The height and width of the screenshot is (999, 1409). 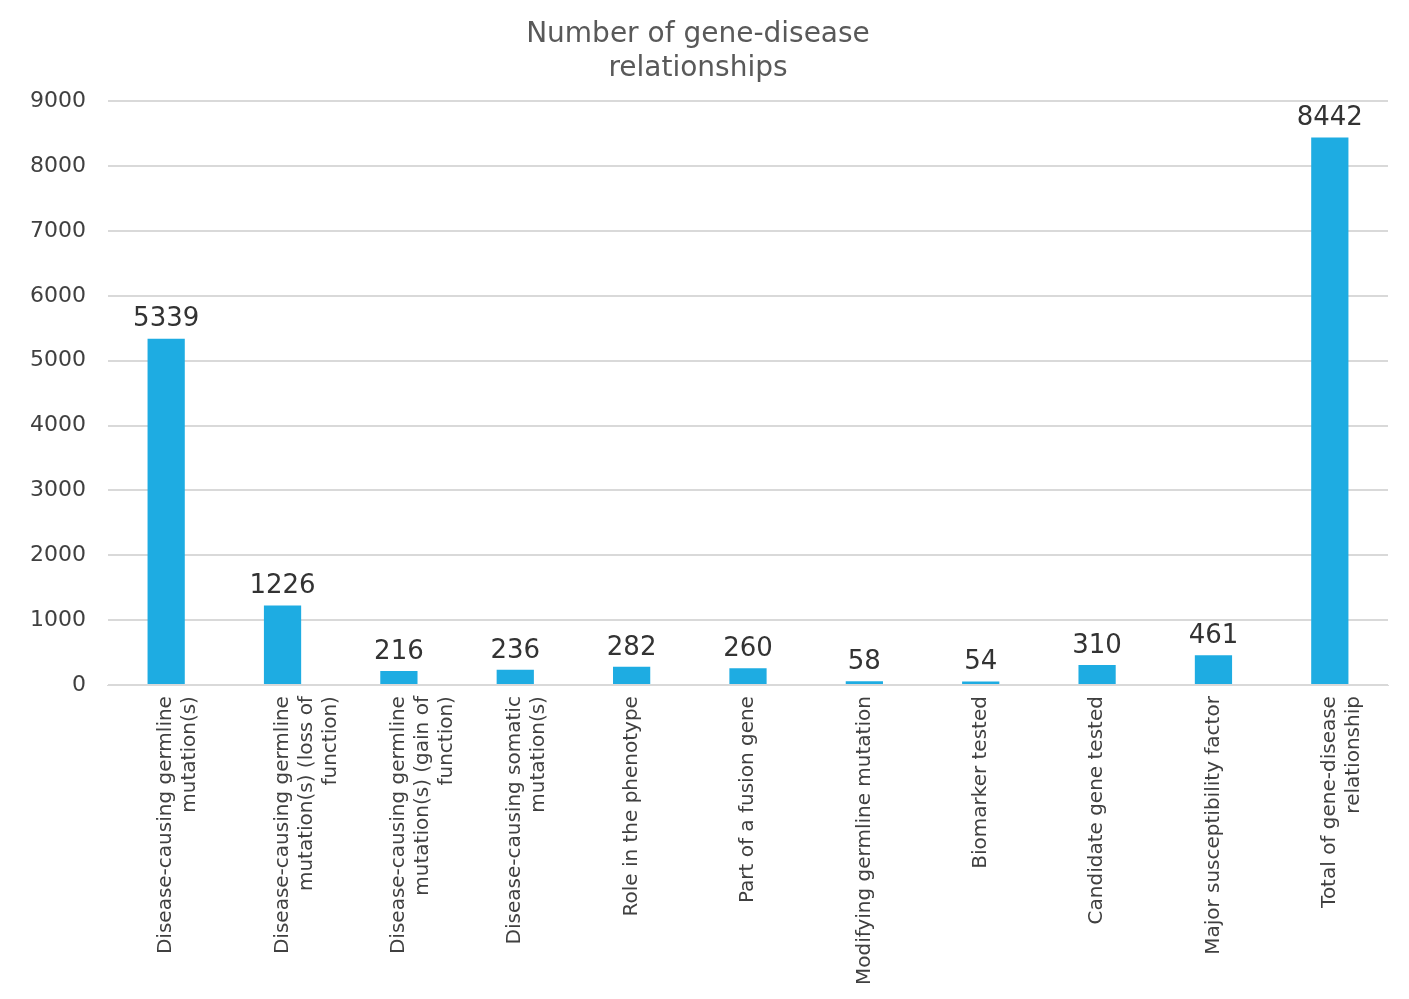 What do you see at coordinates (282, 584) in the screenshot?
I see `data-label: 1226` at bounding box center [282, 584].